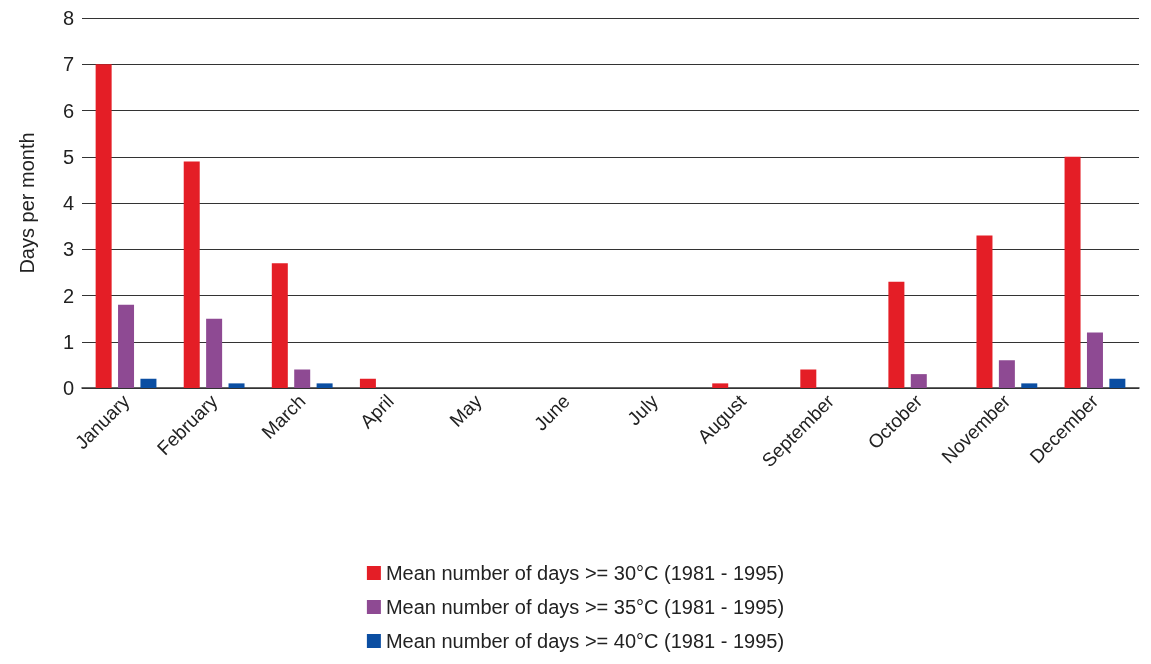 The image size is (1151, 664). What do you see at coordinates (466, 410) in the screenshot?
I see `x-tick-label: May` at bounding box center [466, 410].